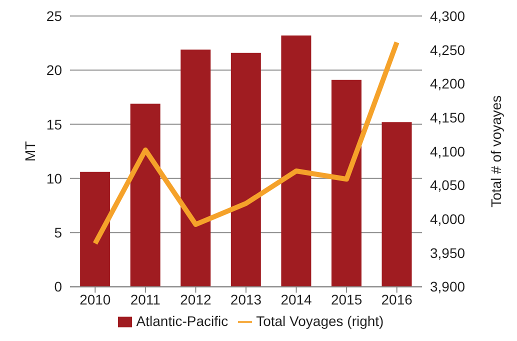 The image size is (517, 341). Describe the element at coordinates (246, 300) in the screenshot. I see `x-tick-label: 2013` at that location.